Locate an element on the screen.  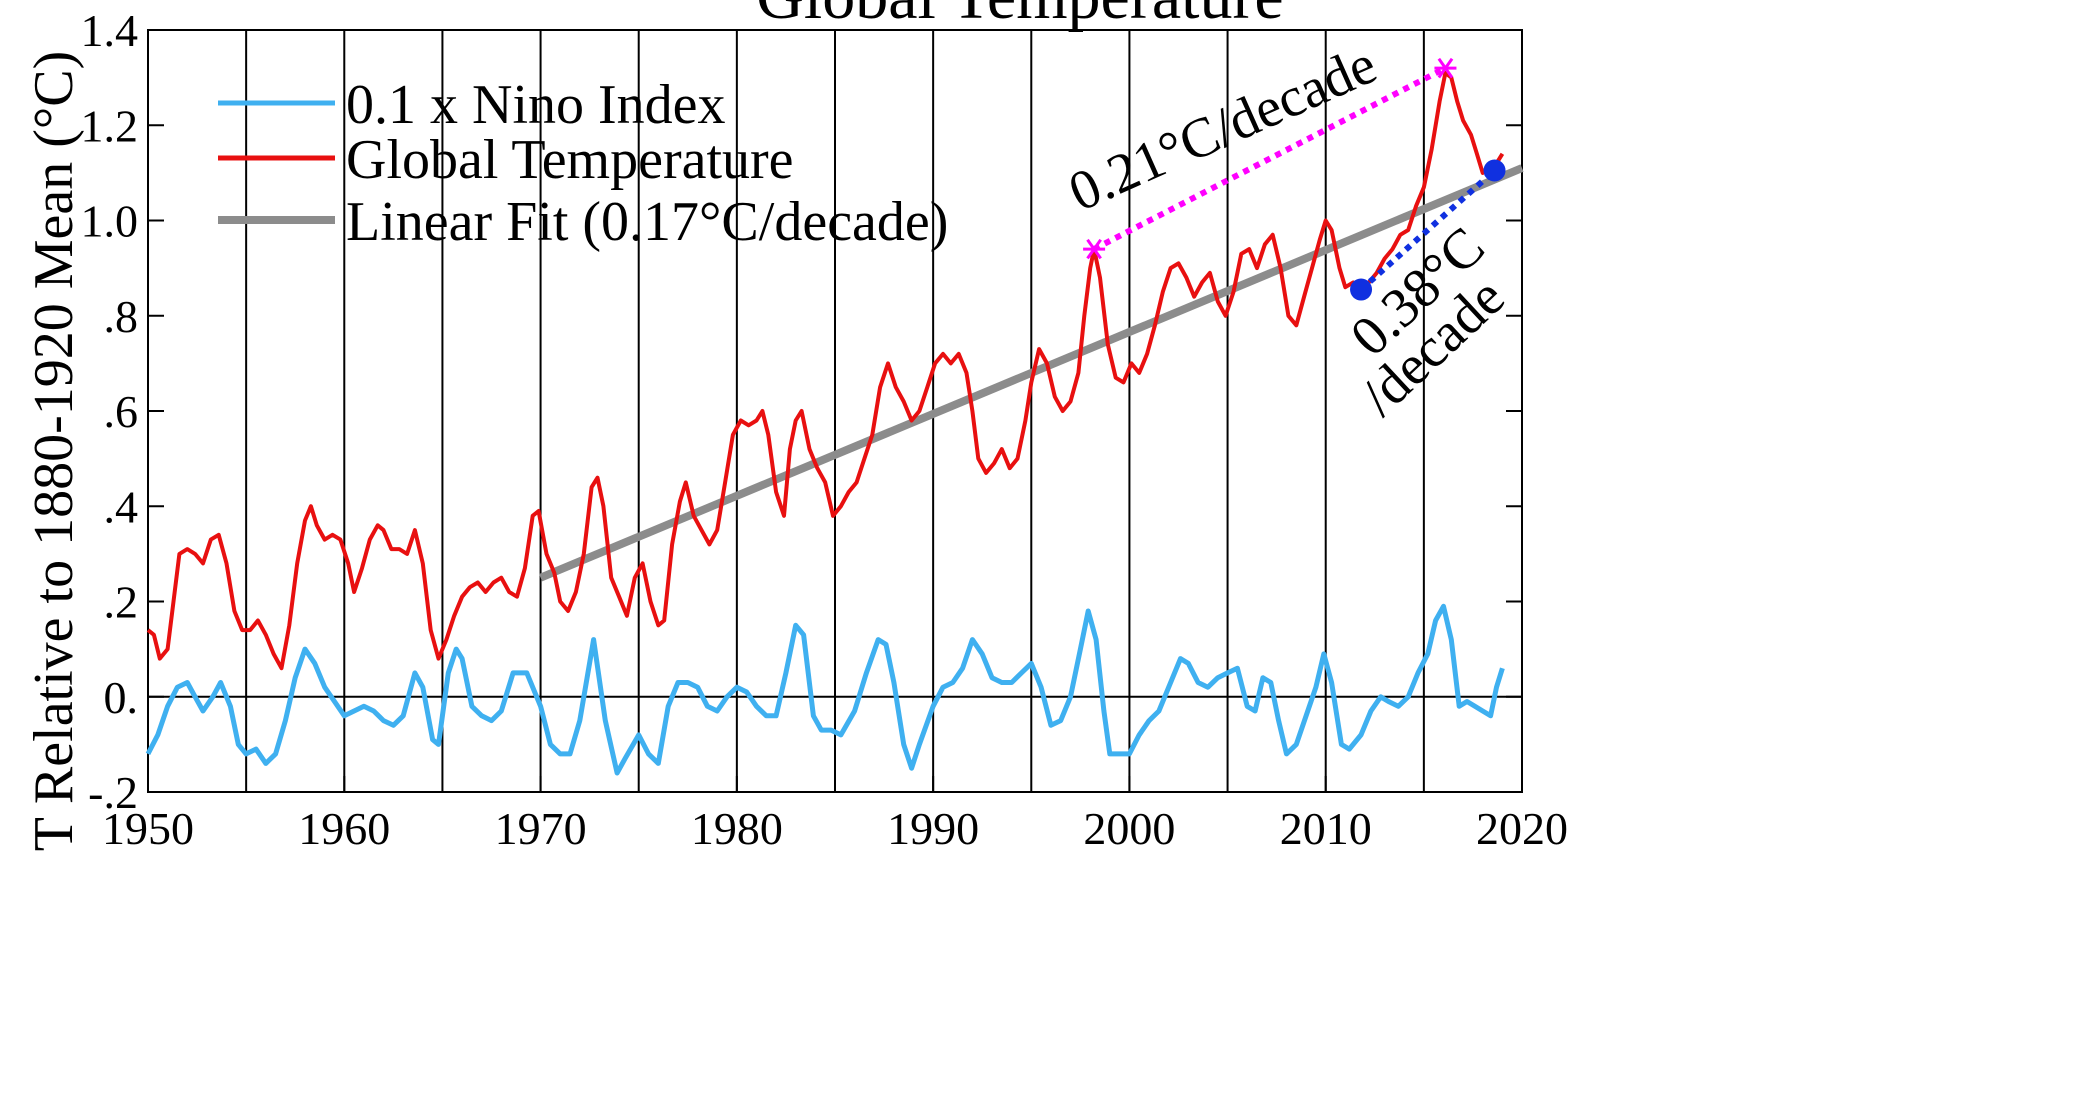
x-tick-label: 2010 is located at coordinates (1326, 828).